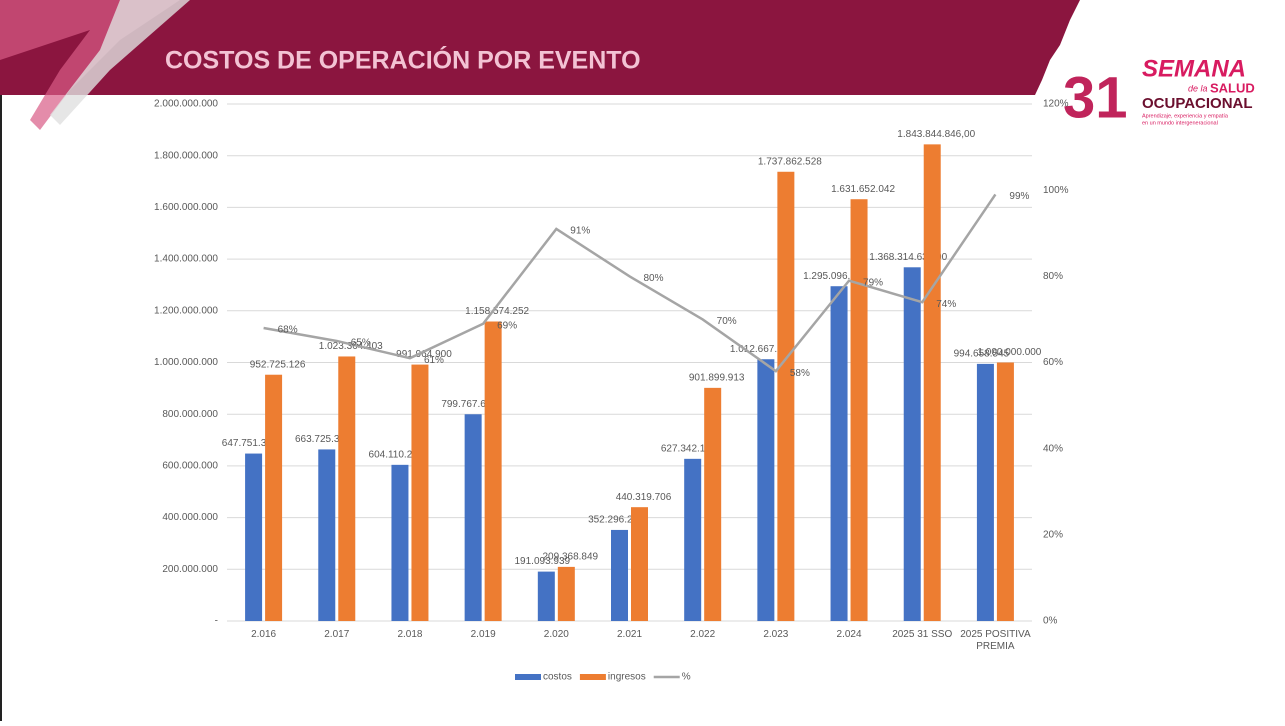  I want to click on data-label: 901.899.913, so click(717, 377).